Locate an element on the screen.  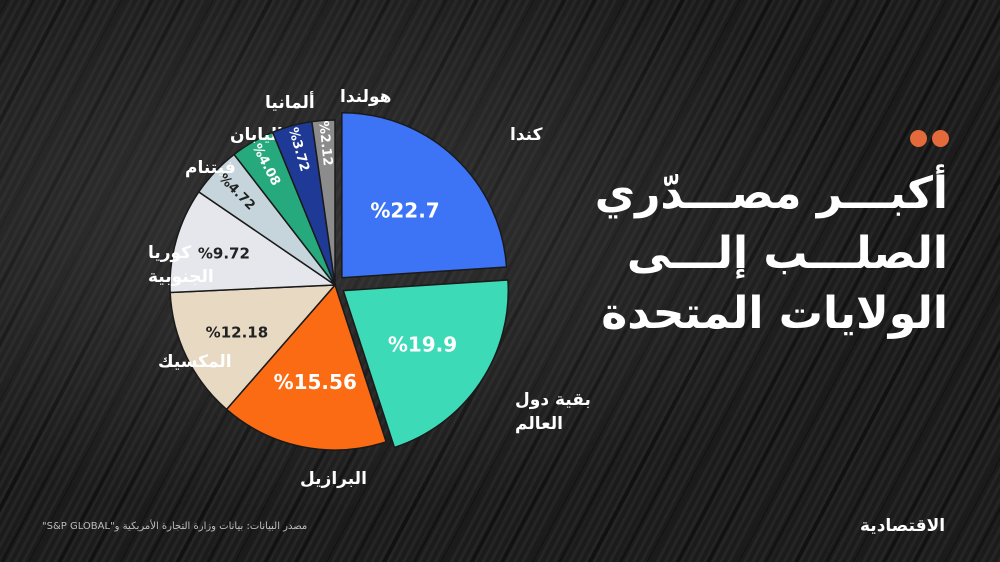
slice-name-label-5: فيتنام is located at coordinates (210, 168).